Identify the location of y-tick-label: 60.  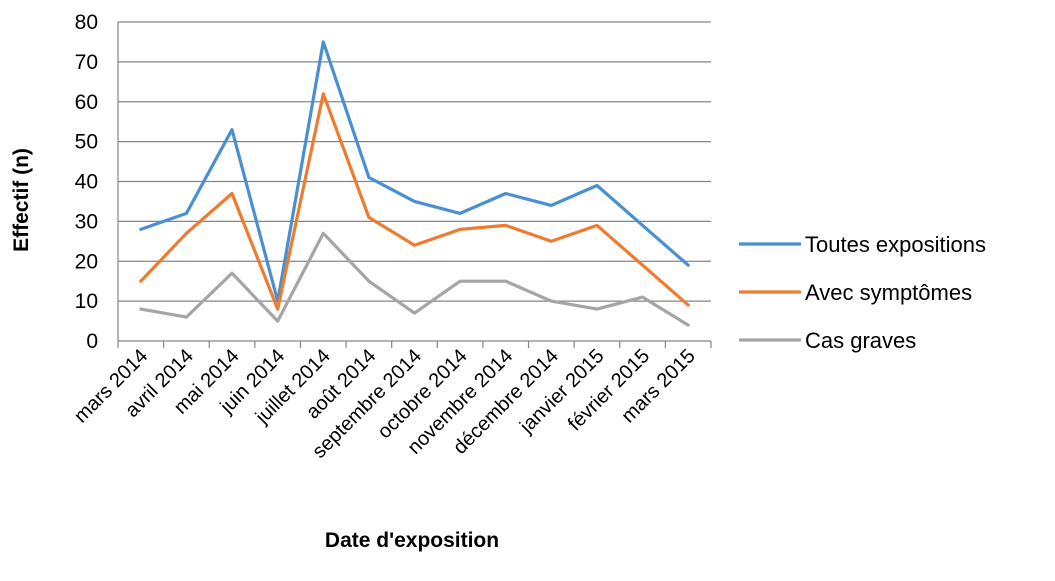
(86, 102).